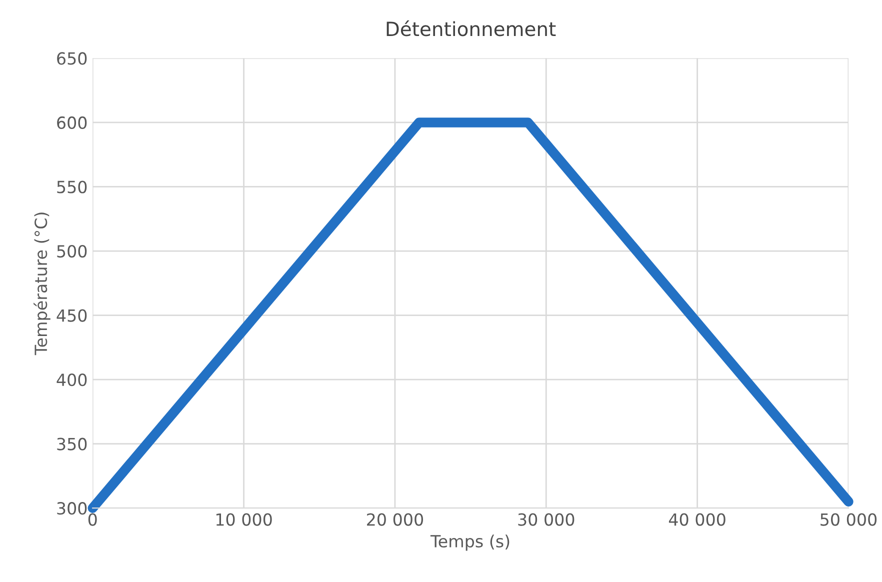 The height and width of the screenshot is (582, 882). Describe the element at coordinates (72, 123) in the screenshot. I see `y-tick-label: 600` at that location.